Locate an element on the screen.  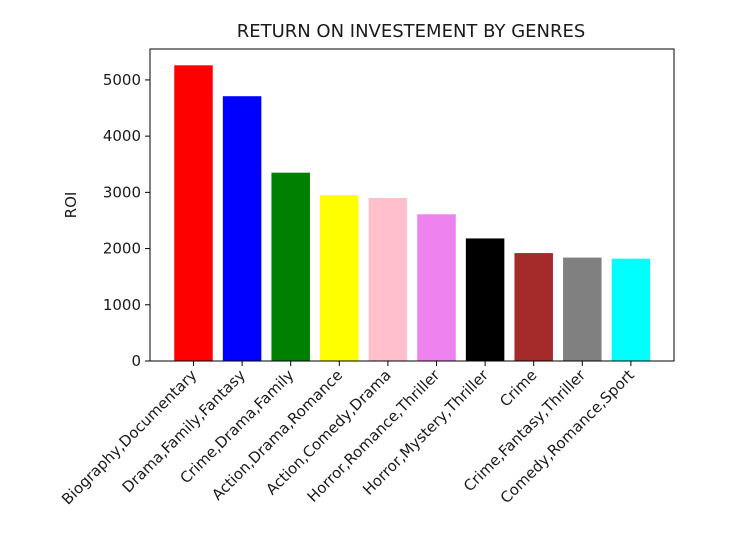
y-tick-label-5: 5000 is located at coordinates (122, 80).